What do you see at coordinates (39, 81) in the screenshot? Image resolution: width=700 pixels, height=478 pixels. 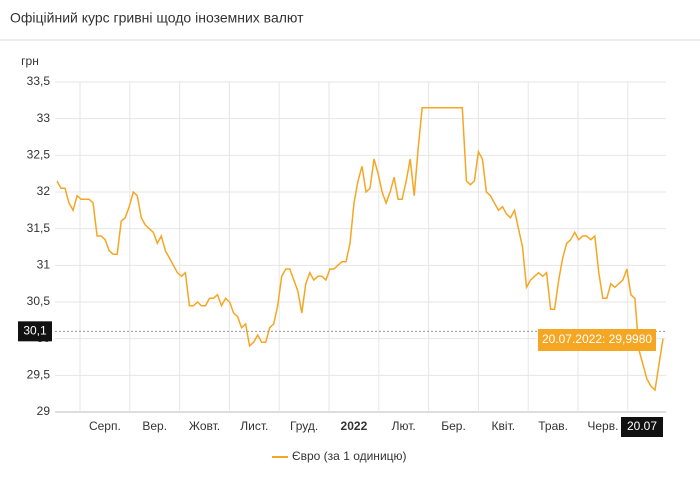 I see `y-tick-label: 33,5` at bounding box center [39, 81].